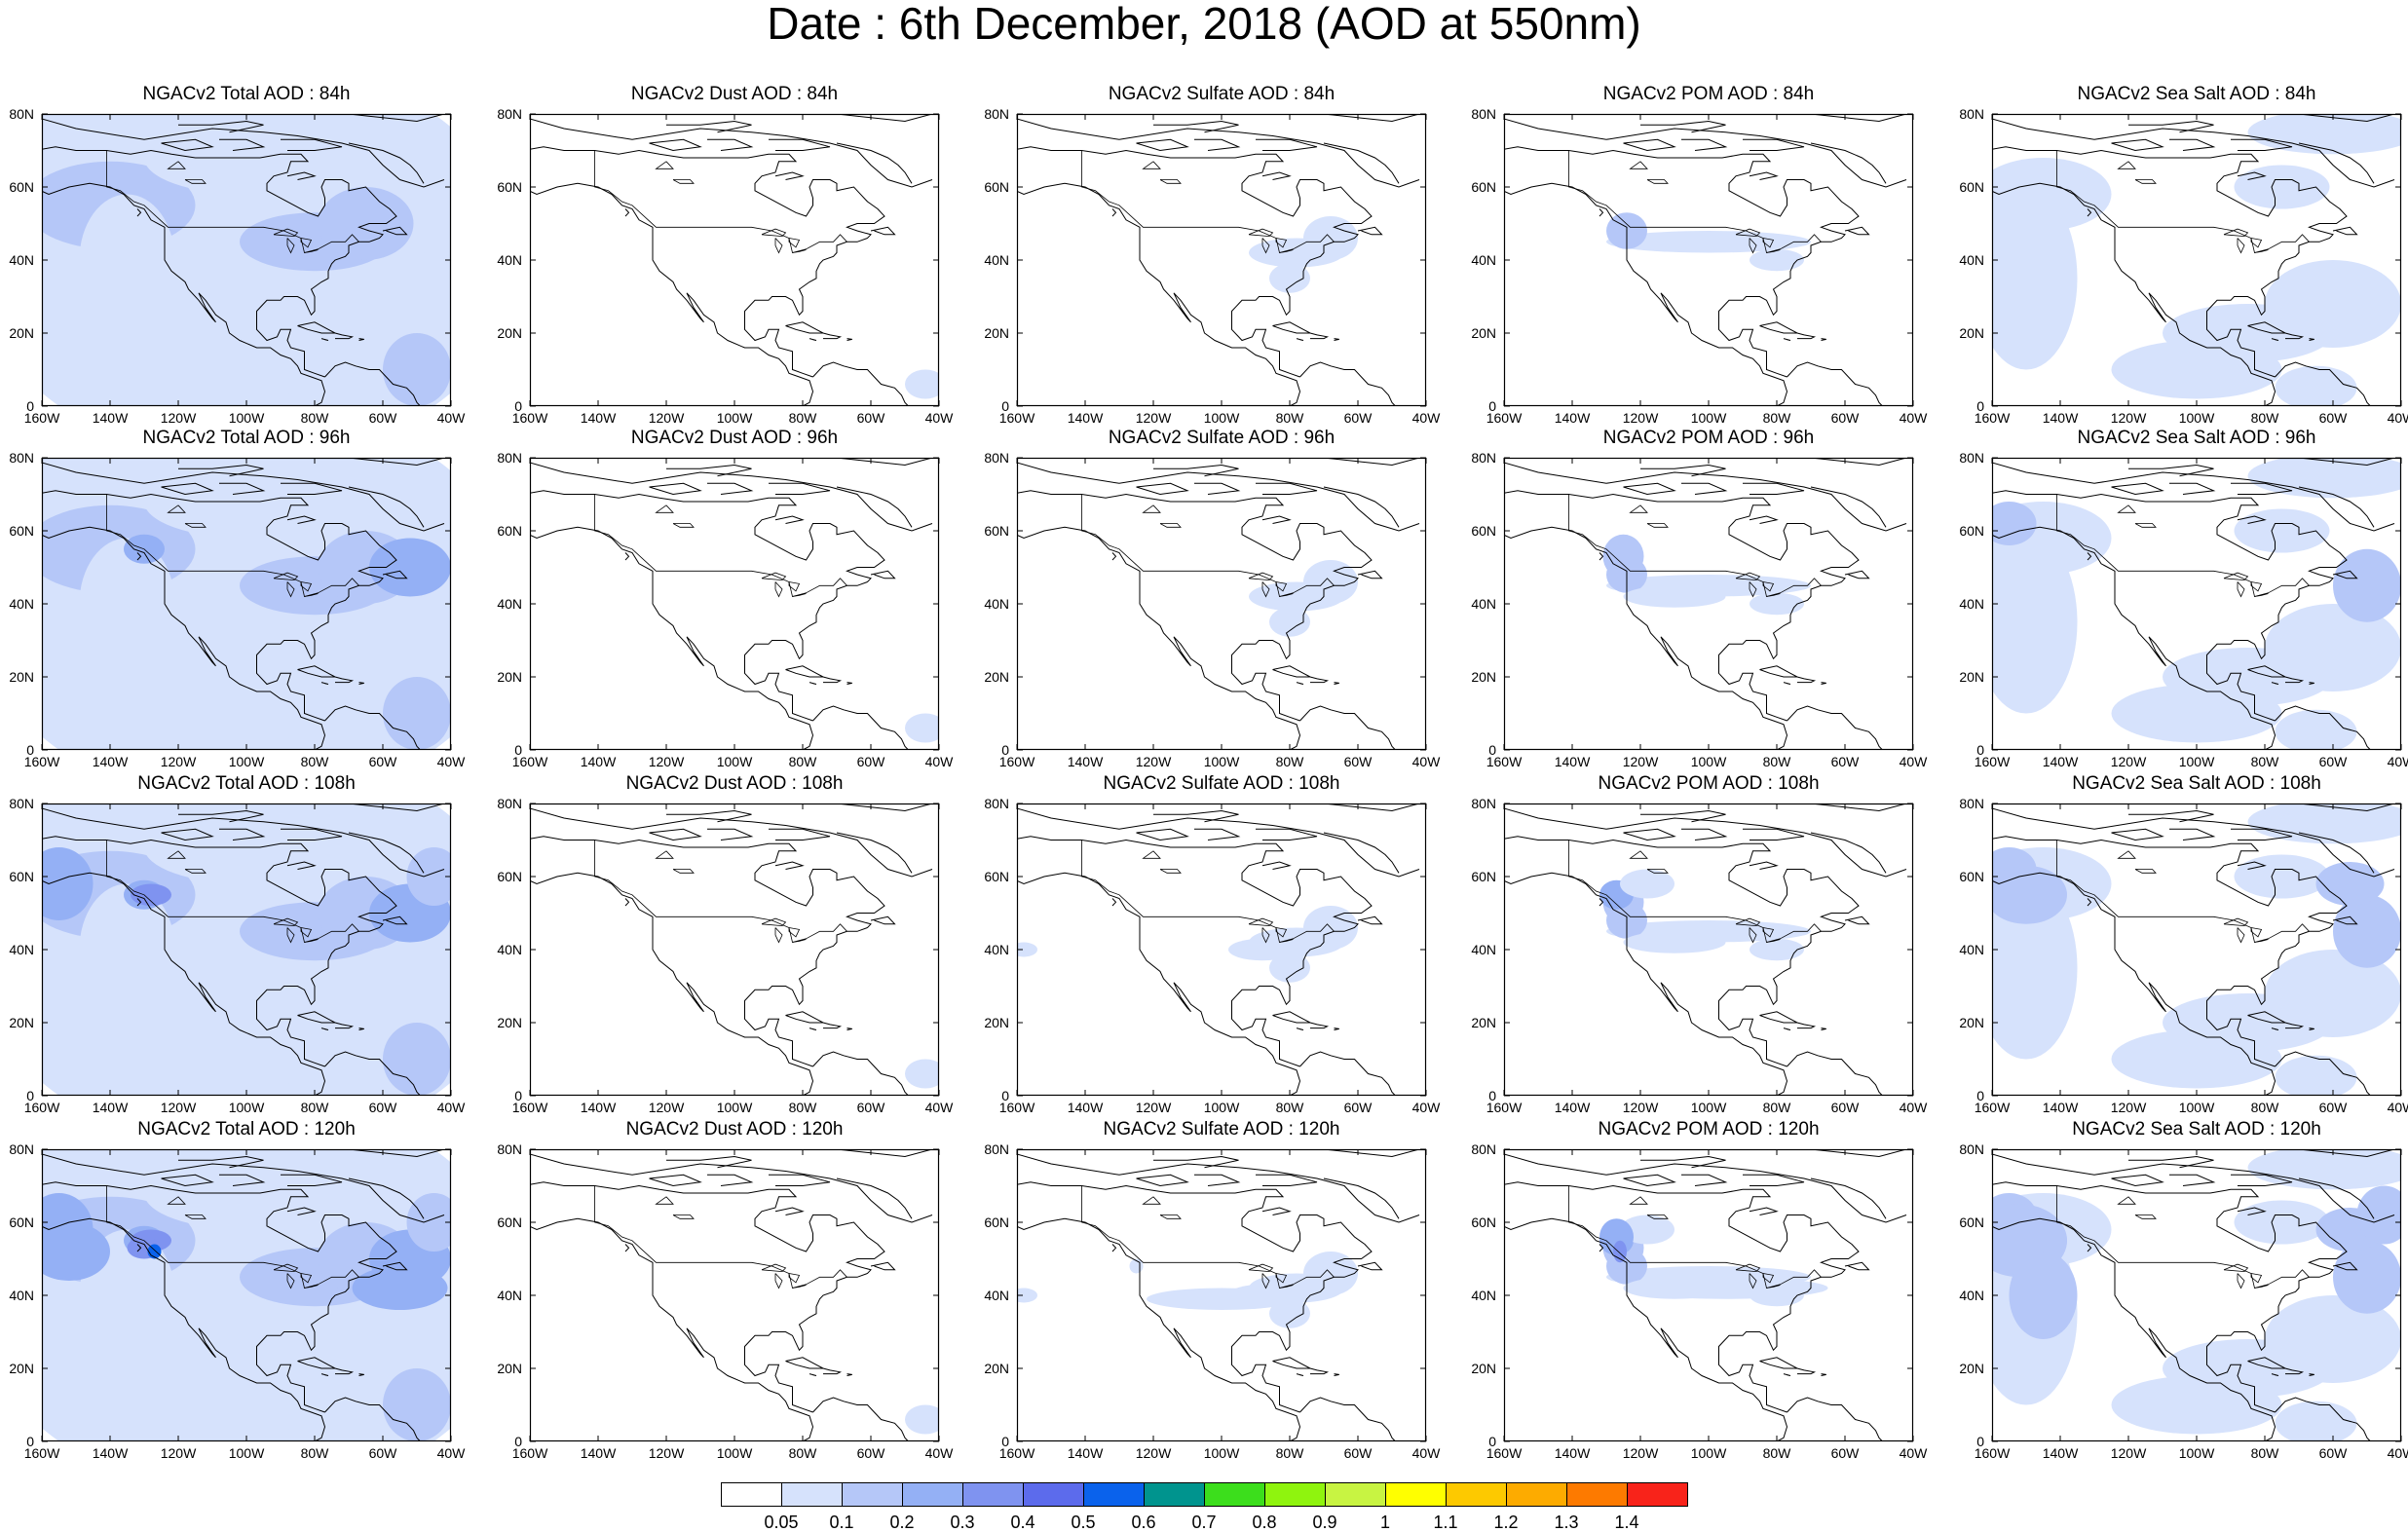 This screenshot has width=2408, height=1532. I want to click on lat-tick-label: 20N, so click(996, 333).